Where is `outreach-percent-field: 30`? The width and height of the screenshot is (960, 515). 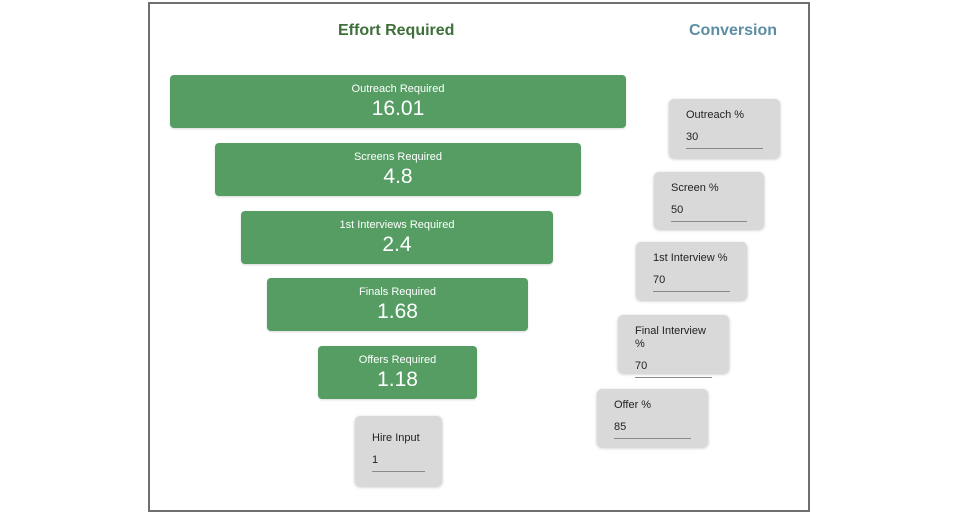 outreach-percent-field: 30 is located at coordinates (724, 139).